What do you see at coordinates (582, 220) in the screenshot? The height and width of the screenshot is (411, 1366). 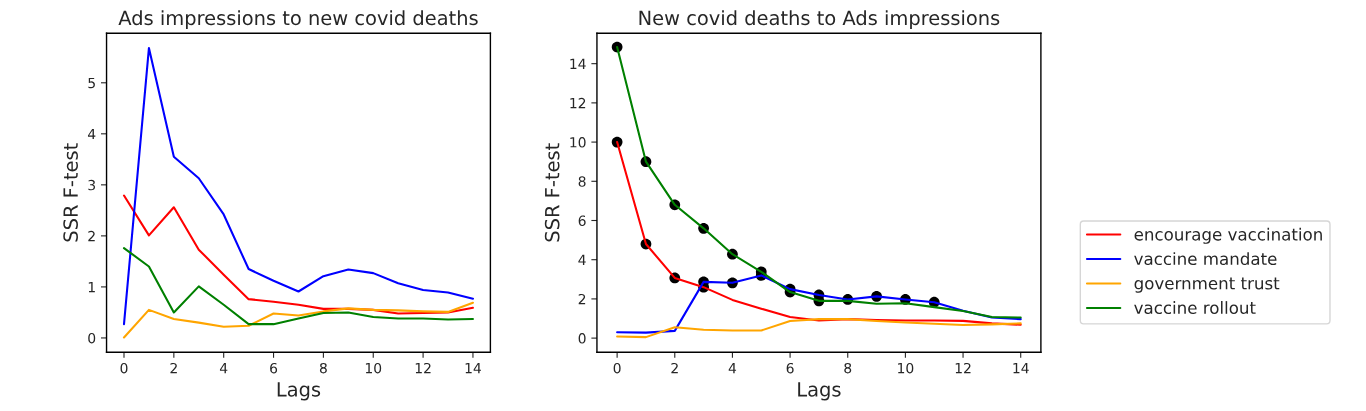 I see `y-tick-label: 6` at bounding box center [582, 220].